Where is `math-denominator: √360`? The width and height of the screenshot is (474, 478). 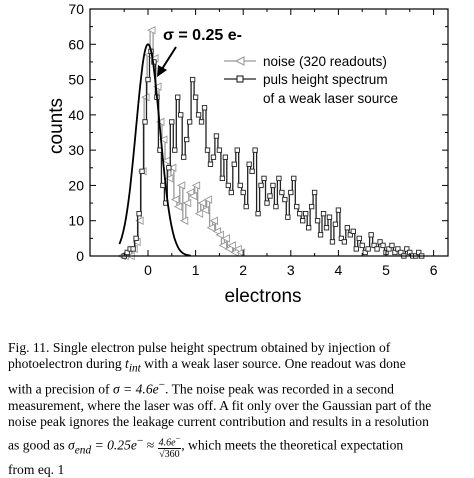
math-denominator: √360 is located at coordinates (169, 455).